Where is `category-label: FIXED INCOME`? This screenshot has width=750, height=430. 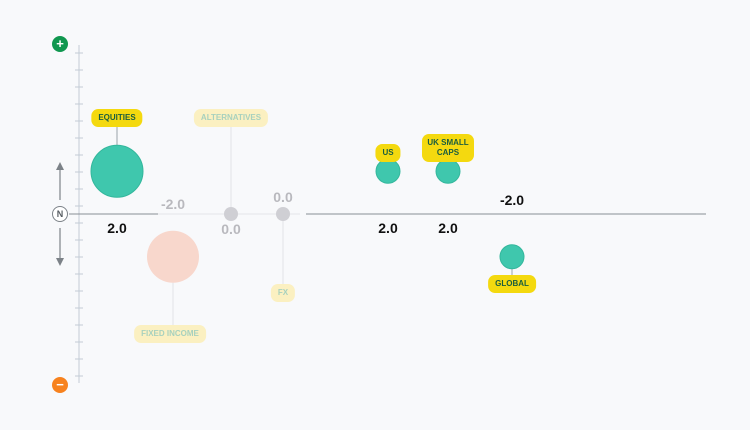
category-label: FIXED INCOME is located at coordinates (170, 334).